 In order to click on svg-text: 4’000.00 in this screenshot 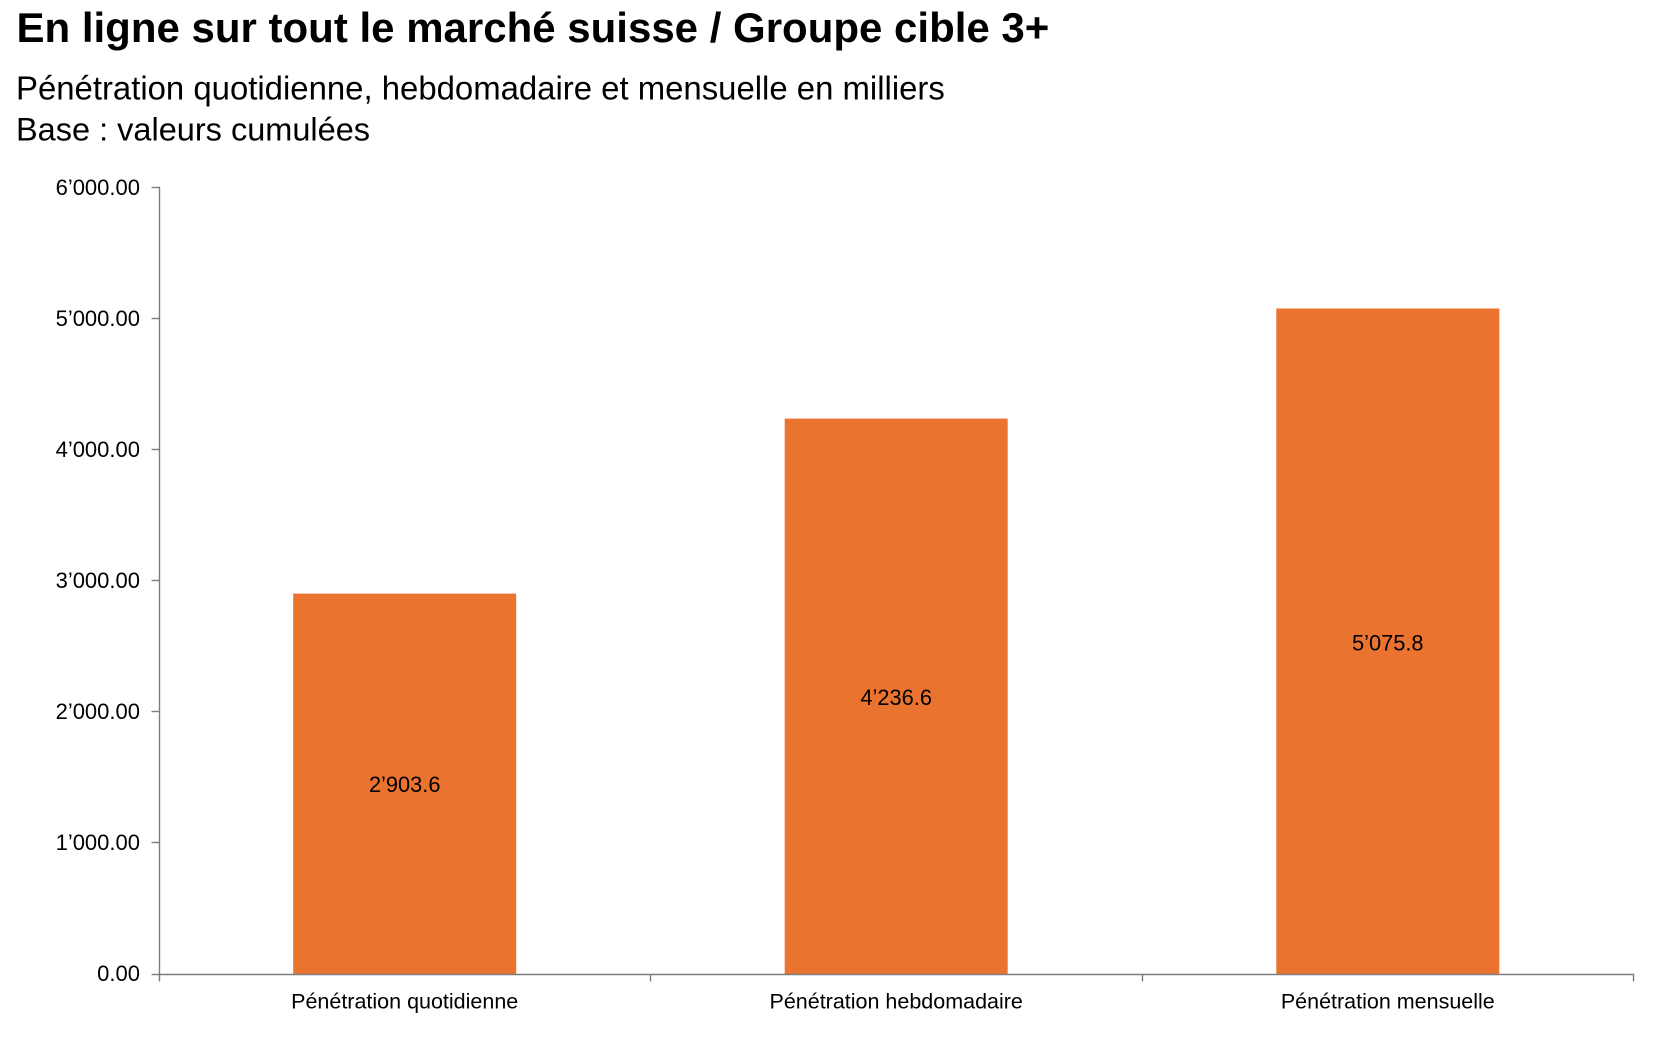, I will do `click(98, 449)`.